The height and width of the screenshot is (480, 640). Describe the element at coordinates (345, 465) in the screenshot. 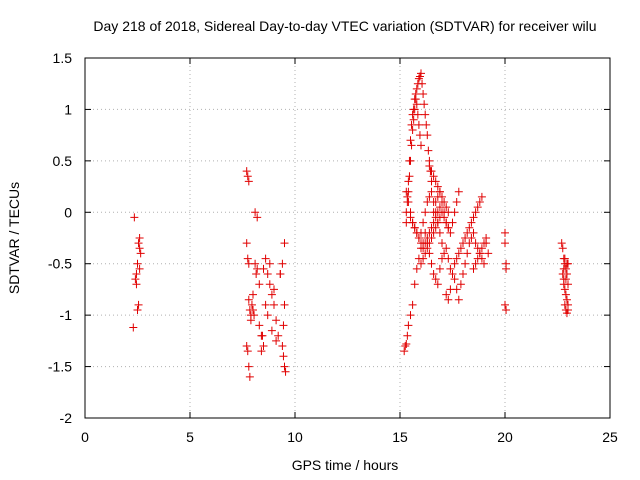

I see `x-axis-label: GPS time / hours` at that location.